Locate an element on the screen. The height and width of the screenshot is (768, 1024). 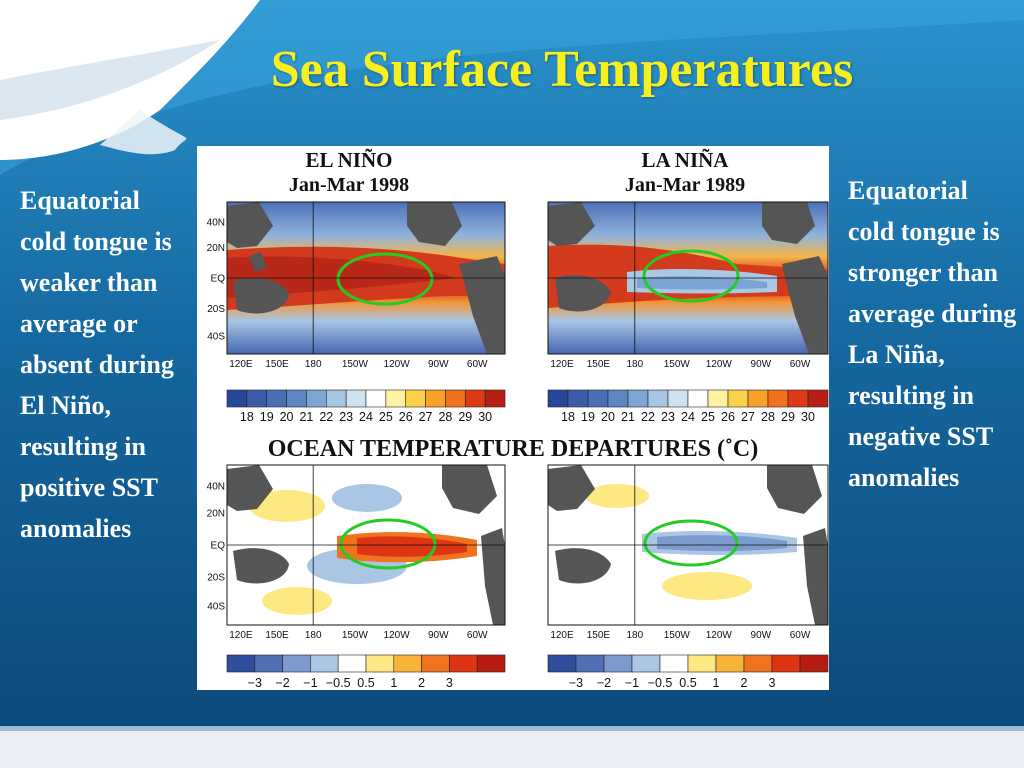
colorbar-label: 25 is located at coordinates (708, 417).